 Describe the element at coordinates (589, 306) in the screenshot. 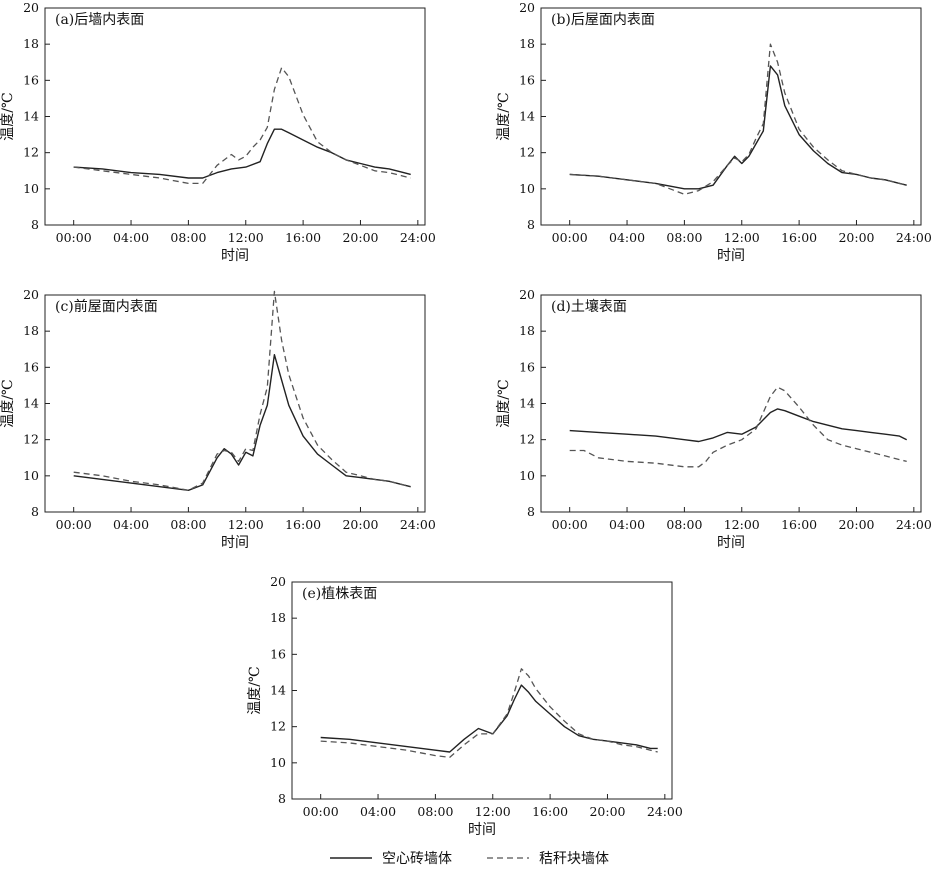

I see `panel-title: (d)土壤表面` at that location.